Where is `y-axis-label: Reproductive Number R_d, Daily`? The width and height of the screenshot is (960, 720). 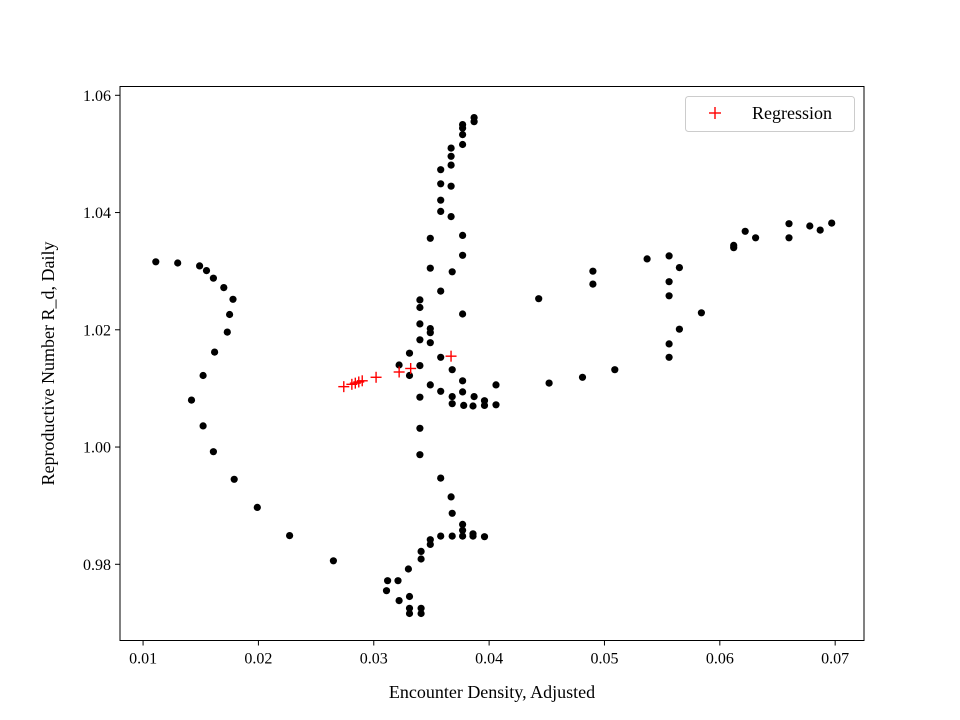
y-axis-label: Reproductive Number R_d, Daily is located at coordinates (48, 364).